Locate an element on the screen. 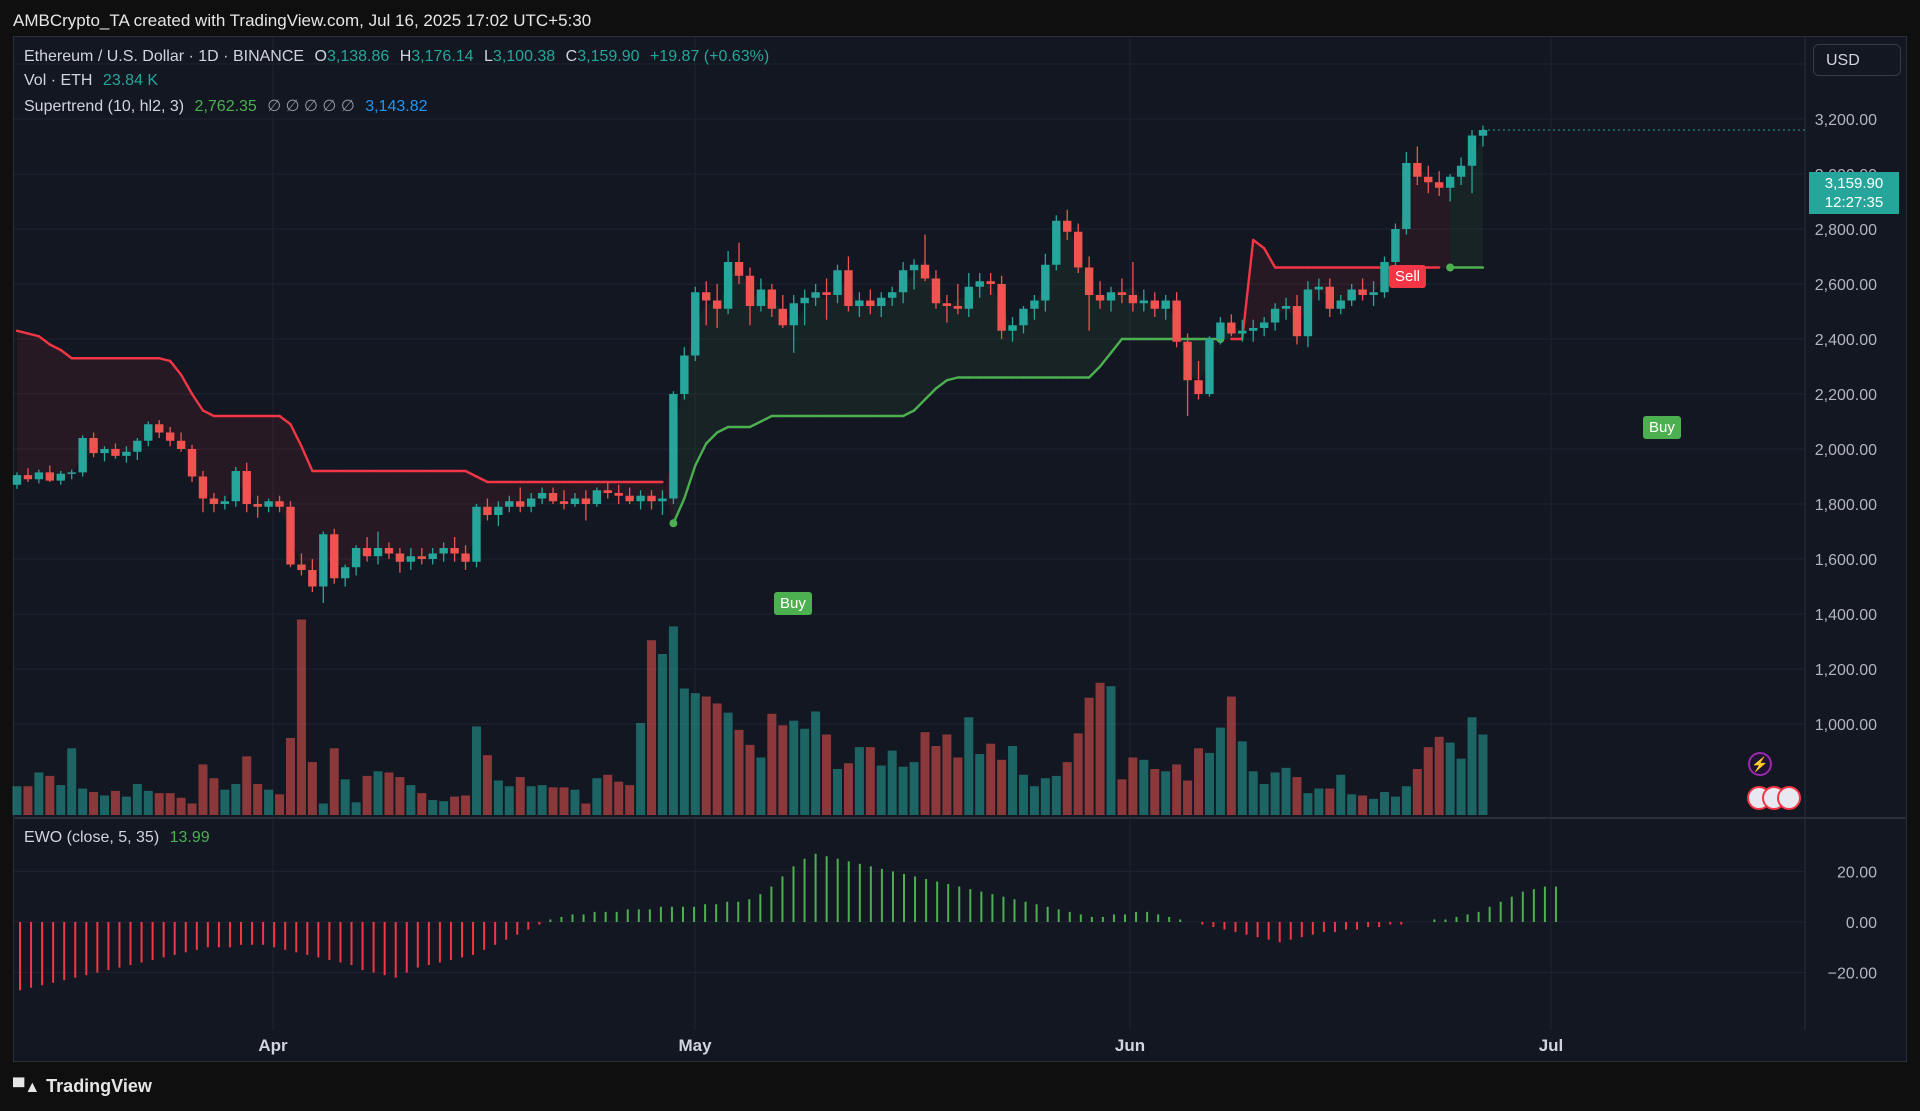 The image size is (1920, 1111). ewo-tick-label: 20.00 is located at coordinates (1857, 872).